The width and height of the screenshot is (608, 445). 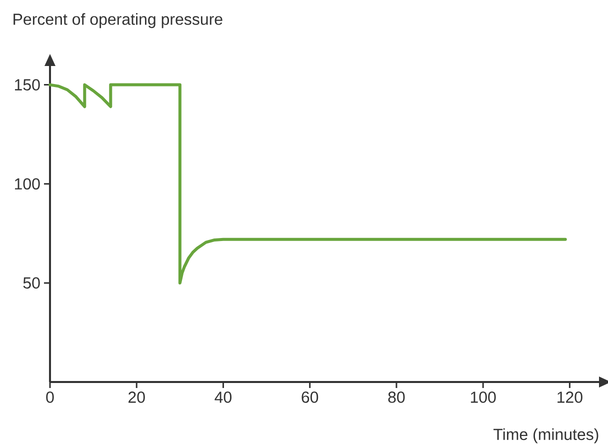 I want to click on x-tick-label: 60, so click(x=310, y=397).